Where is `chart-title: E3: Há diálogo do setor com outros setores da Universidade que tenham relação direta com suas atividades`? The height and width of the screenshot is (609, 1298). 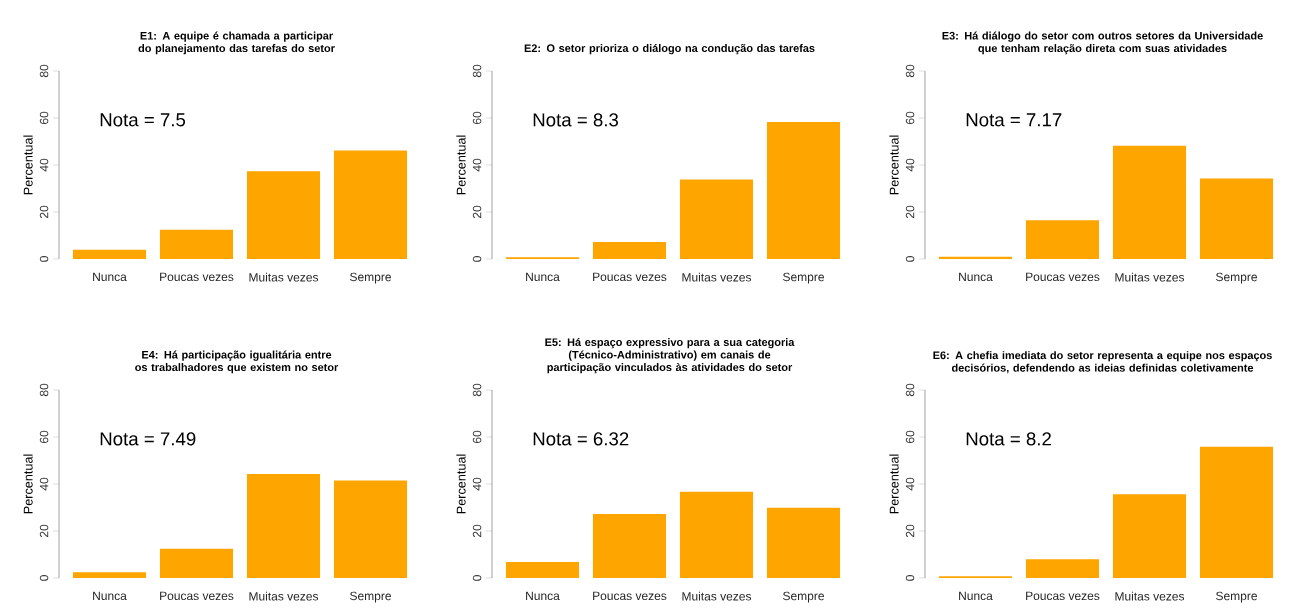 chart-title: E3: Há diálogo do setor com outros setores da Universidade que tenham relação direta com suas atividades is located at coordinates (1102, 43).